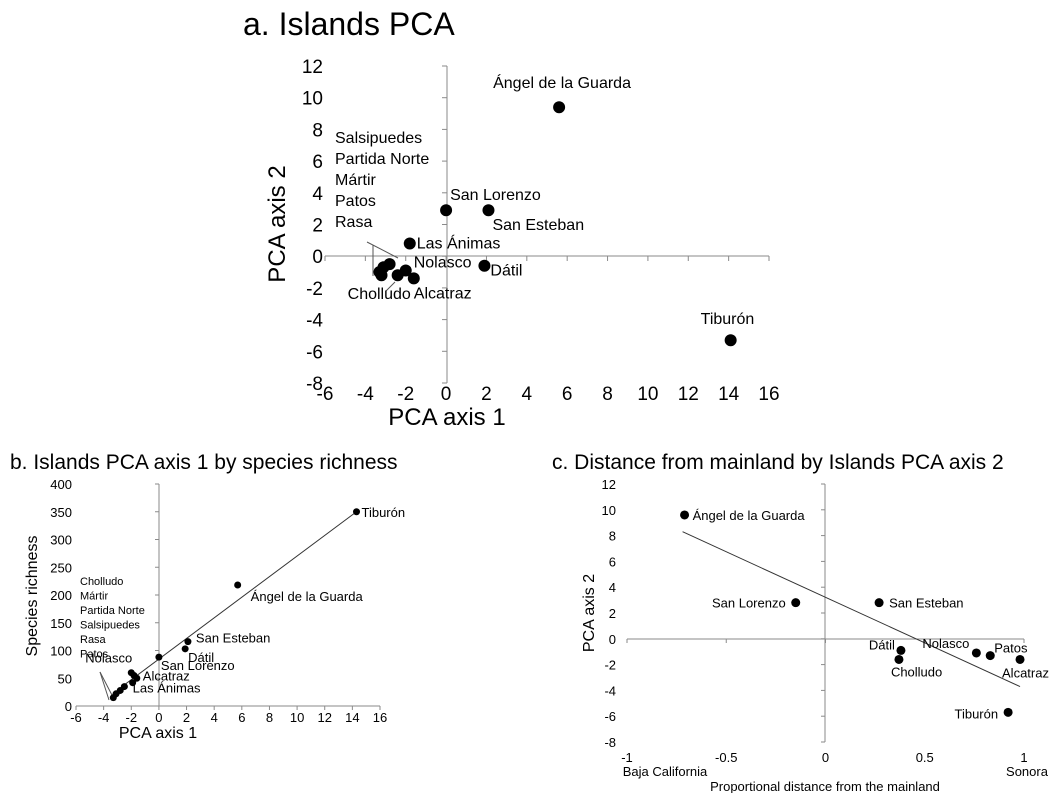  What do you see at coordinates (1027, 771) in the screenshot?
I see `chart-c-right-endpoint-label: Sonora` at bounding box center [1027, 771].